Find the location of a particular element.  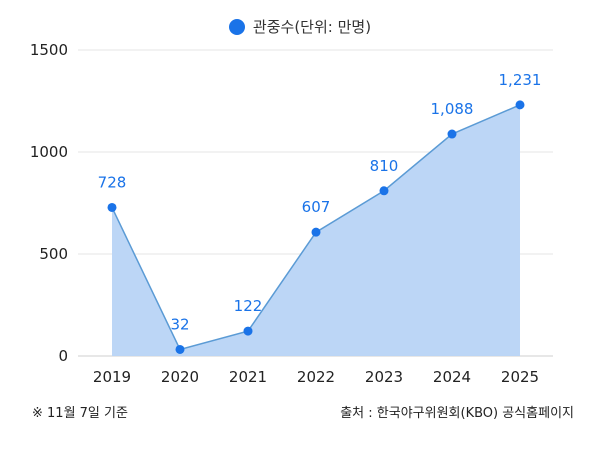

source-note: 출처 : 한국야구위원회(KBO) 공식홈페이지 is located at coordinates (457, 413).